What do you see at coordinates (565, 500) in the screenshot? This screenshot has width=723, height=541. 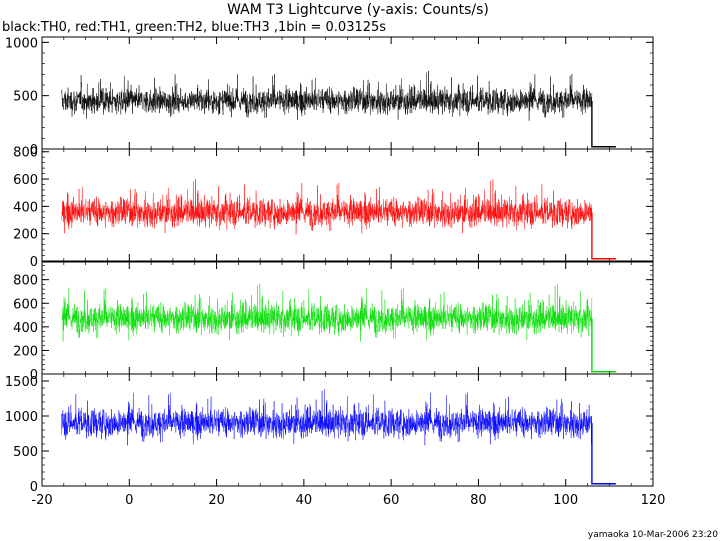 I see `x-tick-label: 100` at bounding box center [565, 500].